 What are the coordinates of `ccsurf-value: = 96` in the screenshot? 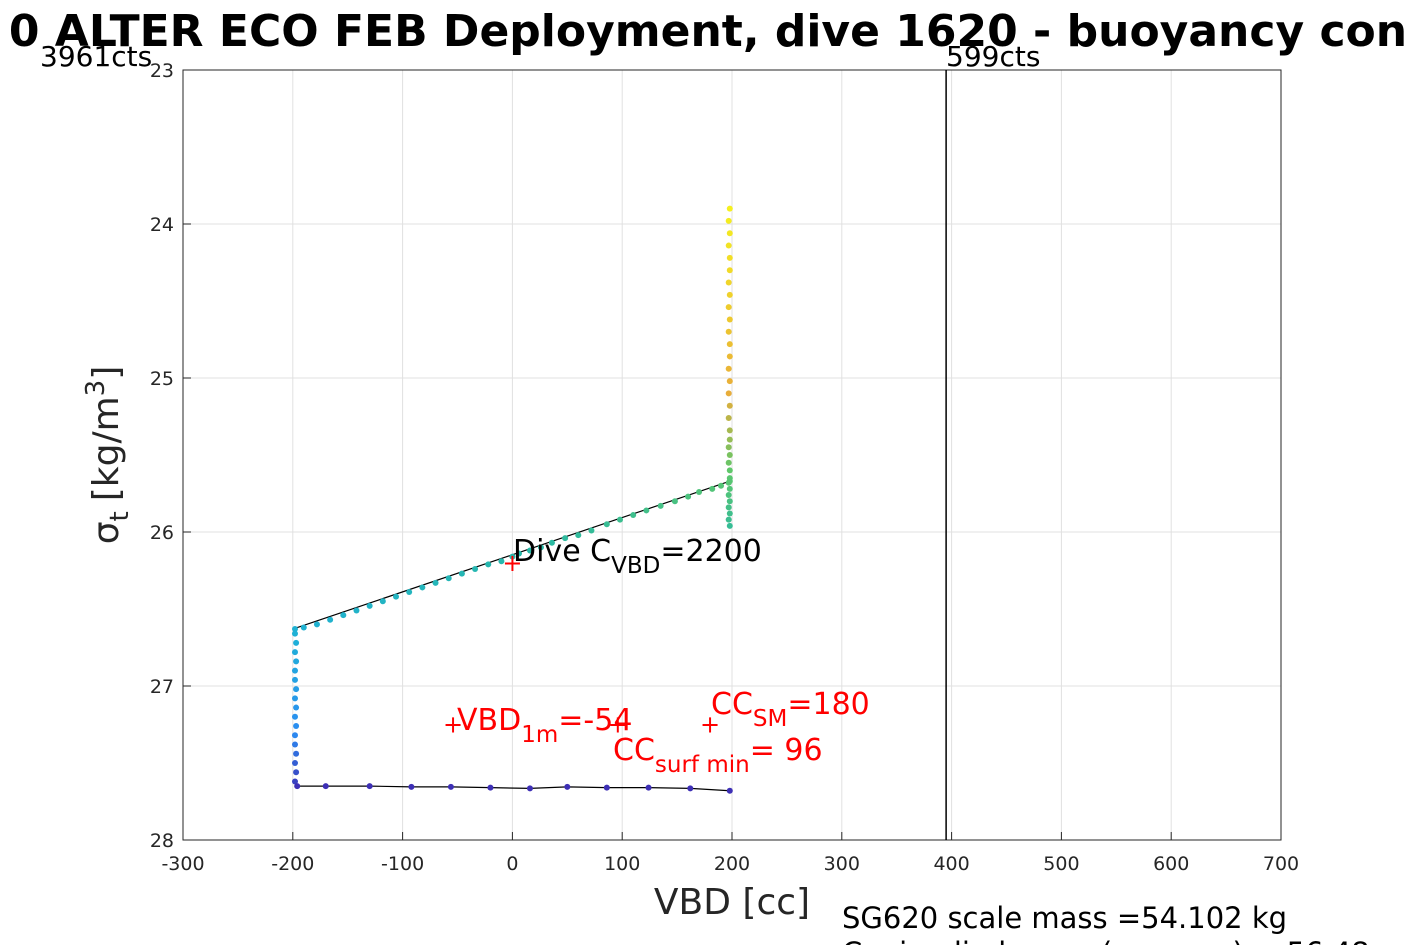 It's located at (786, 750).